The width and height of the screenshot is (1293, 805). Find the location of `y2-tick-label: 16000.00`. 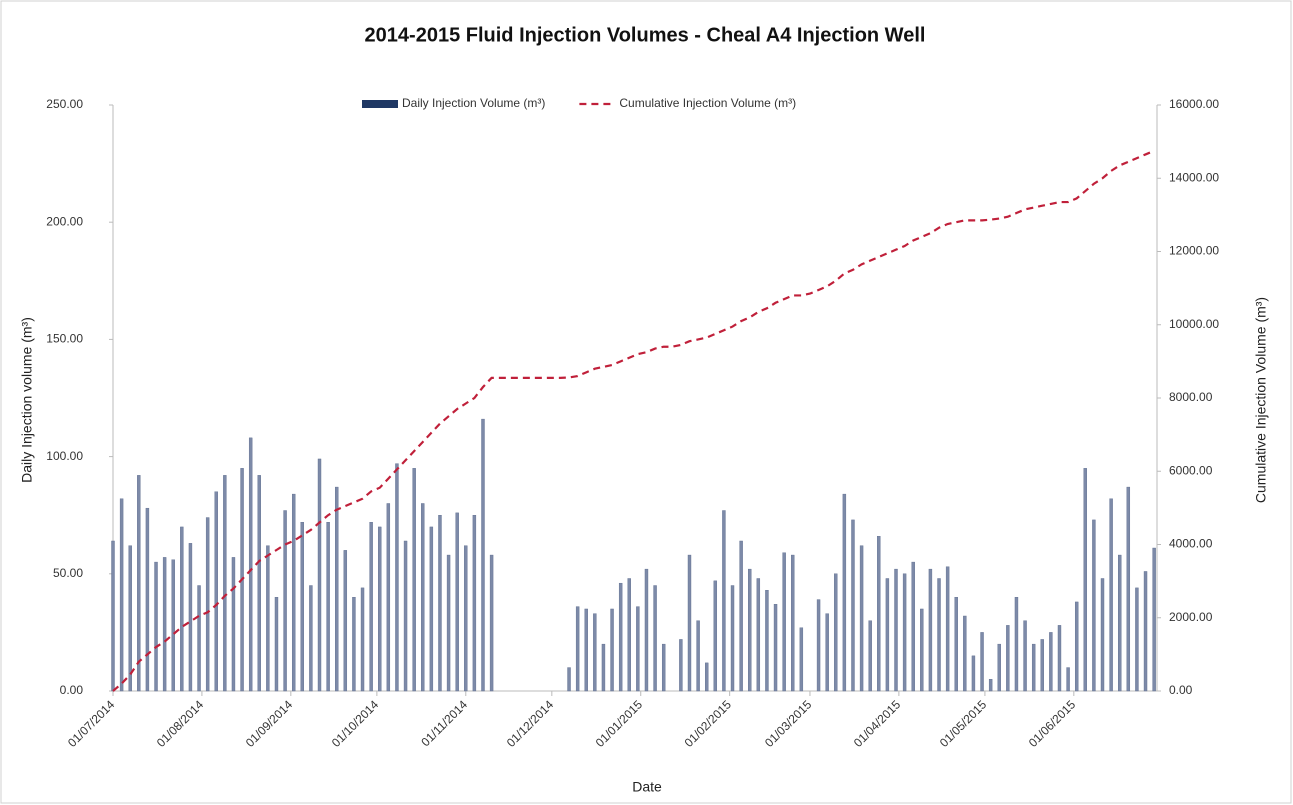

y2-tick-label: 16000.00 is located at coordinates (1194, 104).